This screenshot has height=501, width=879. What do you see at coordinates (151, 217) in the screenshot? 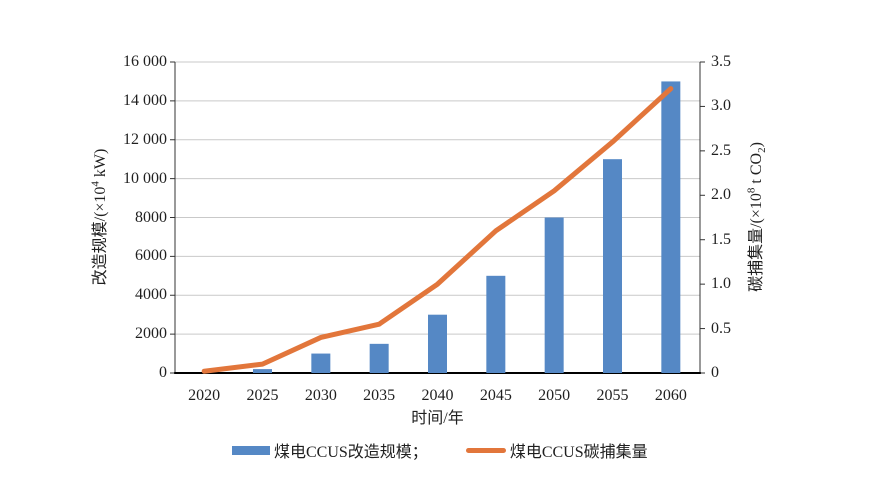
I see `left-axis-tick-label: 8000` at bounding box center [151, 217].